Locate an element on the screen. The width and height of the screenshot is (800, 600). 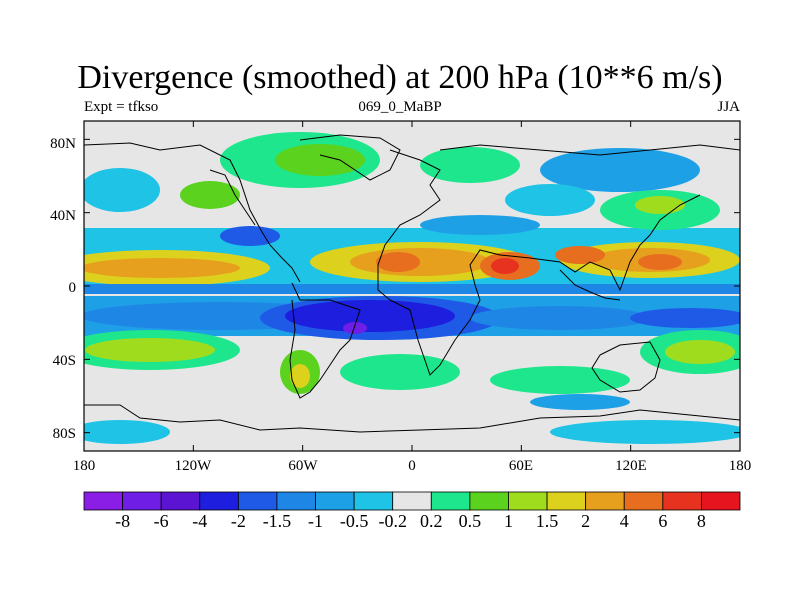
y-tick-label-80n: 80N is located at coordinates (63, 144).